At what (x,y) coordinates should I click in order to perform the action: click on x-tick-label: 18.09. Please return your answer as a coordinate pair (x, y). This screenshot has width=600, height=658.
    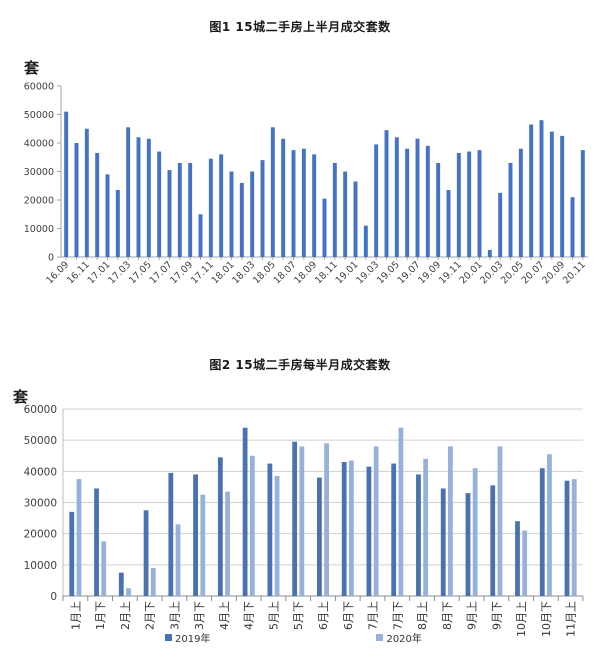
    Looking at the image, I should click on (305, 272).